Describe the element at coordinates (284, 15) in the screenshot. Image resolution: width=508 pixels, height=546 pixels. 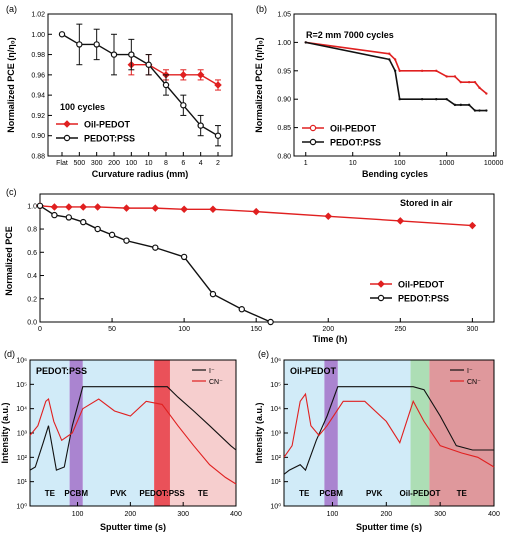
I see `y-tick-label: 1.05` at that location.